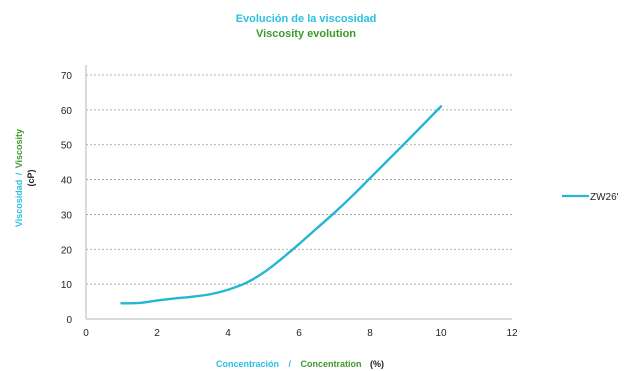  What do you see at coordinates (306, 34) in the screenshot?
I see `chart-subtitle: Viscosity evolution` at bounding box center [306, 34].